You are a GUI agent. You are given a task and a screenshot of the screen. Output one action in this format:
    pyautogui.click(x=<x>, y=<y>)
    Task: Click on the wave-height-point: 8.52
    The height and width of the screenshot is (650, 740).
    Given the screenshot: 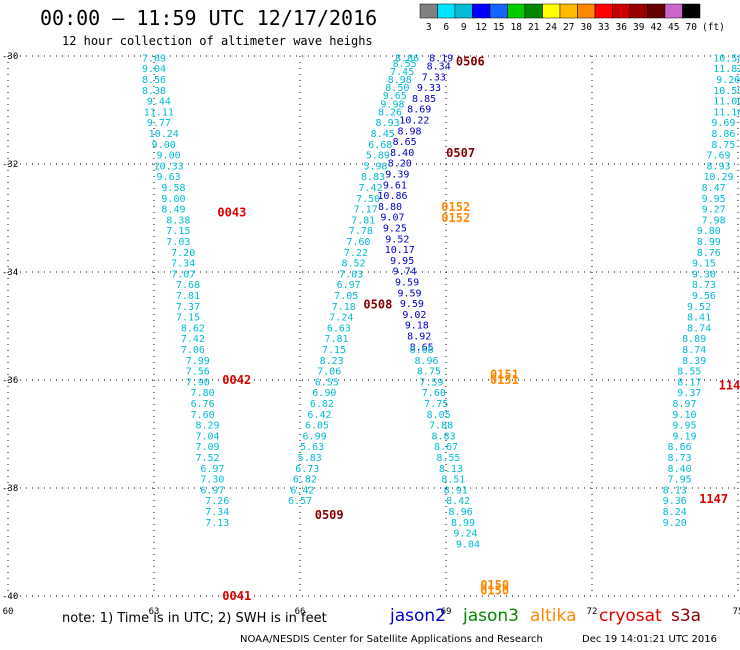 What is the action you would take?
    pyautogui.click(x=353, y=264)
    